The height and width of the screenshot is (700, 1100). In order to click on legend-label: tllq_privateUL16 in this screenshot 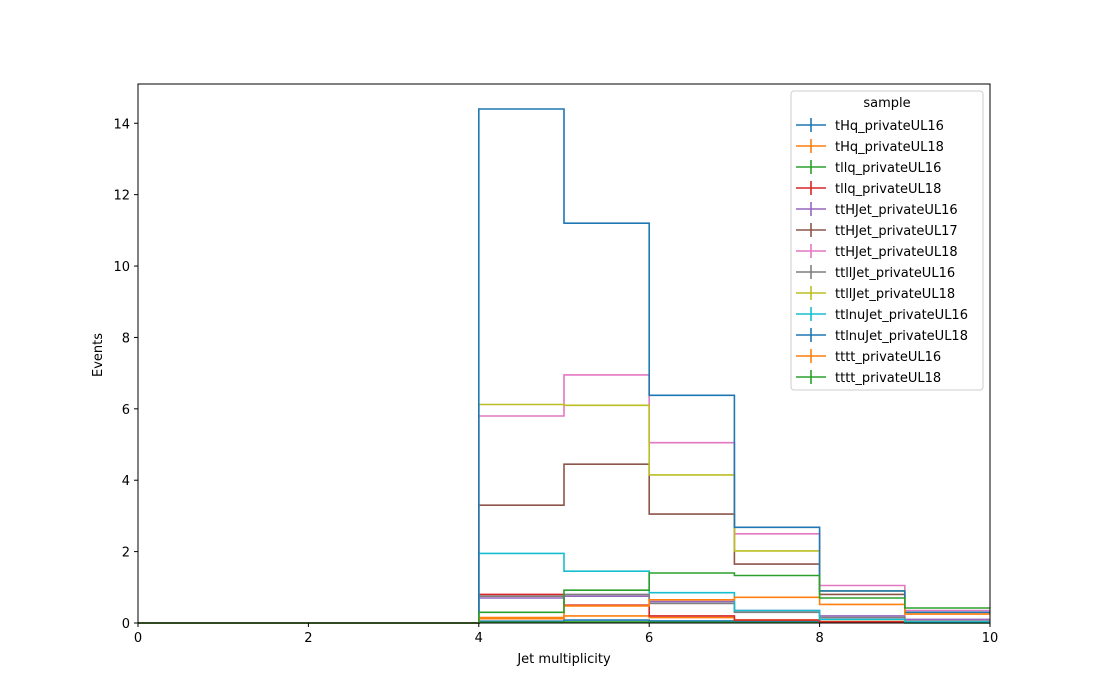, I will do `click(888, 168)`.